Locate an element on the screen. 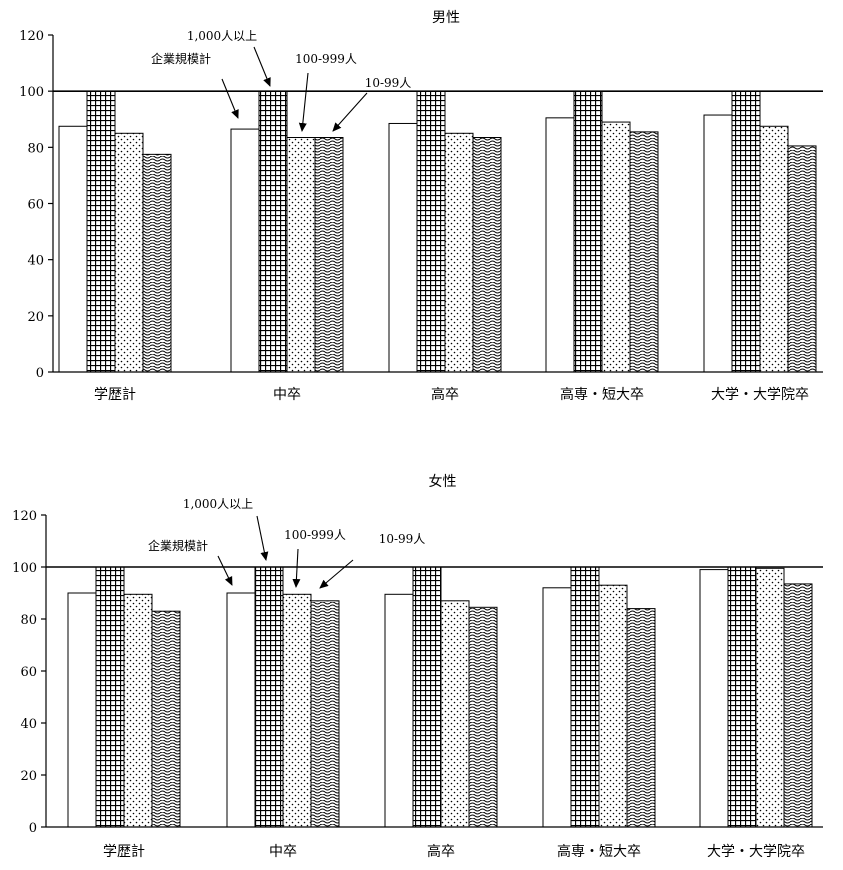 The width and height of the screenshot is (843, 870). chart-title: 男性 is located at coordinates (446, 18).